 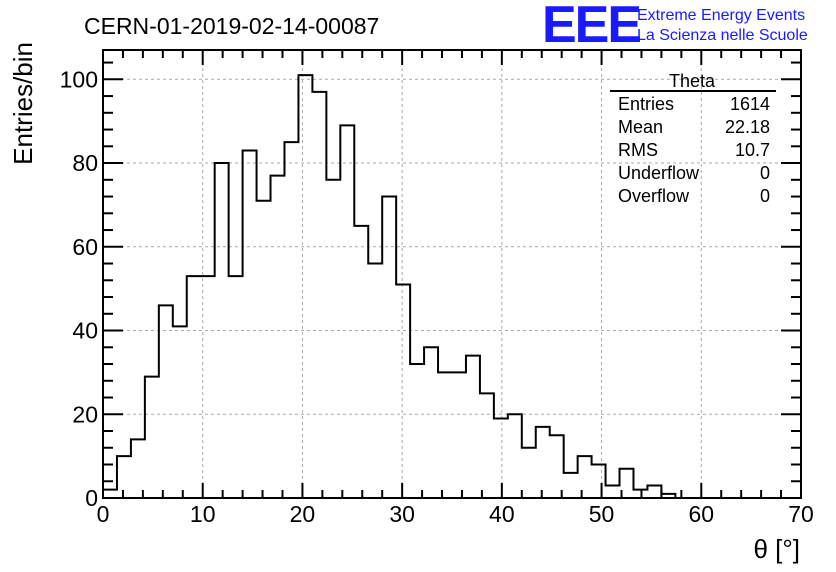 I want to click on x-tick-label: 0, so click(x=103, y=514).